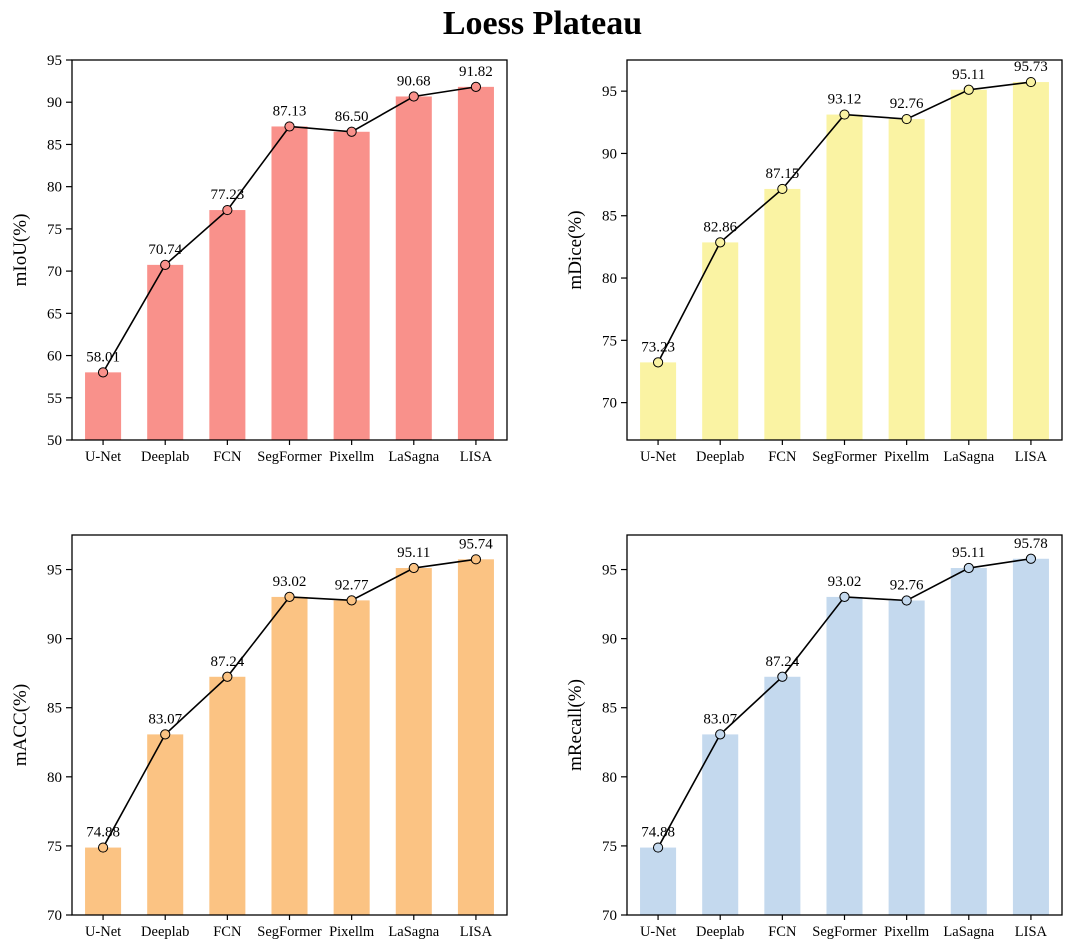 The height and width of the screenshot is (951, 1085). Describe the element at coordinates (575, 249) in the screenshot. I see `y-axis-label: mDice(%)` at that location.